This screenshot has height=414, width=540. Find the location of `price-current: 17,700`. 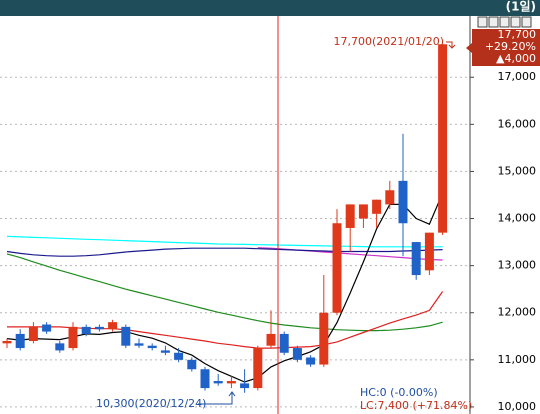

price-current: 17,700 is located at coordinates (517, 34).